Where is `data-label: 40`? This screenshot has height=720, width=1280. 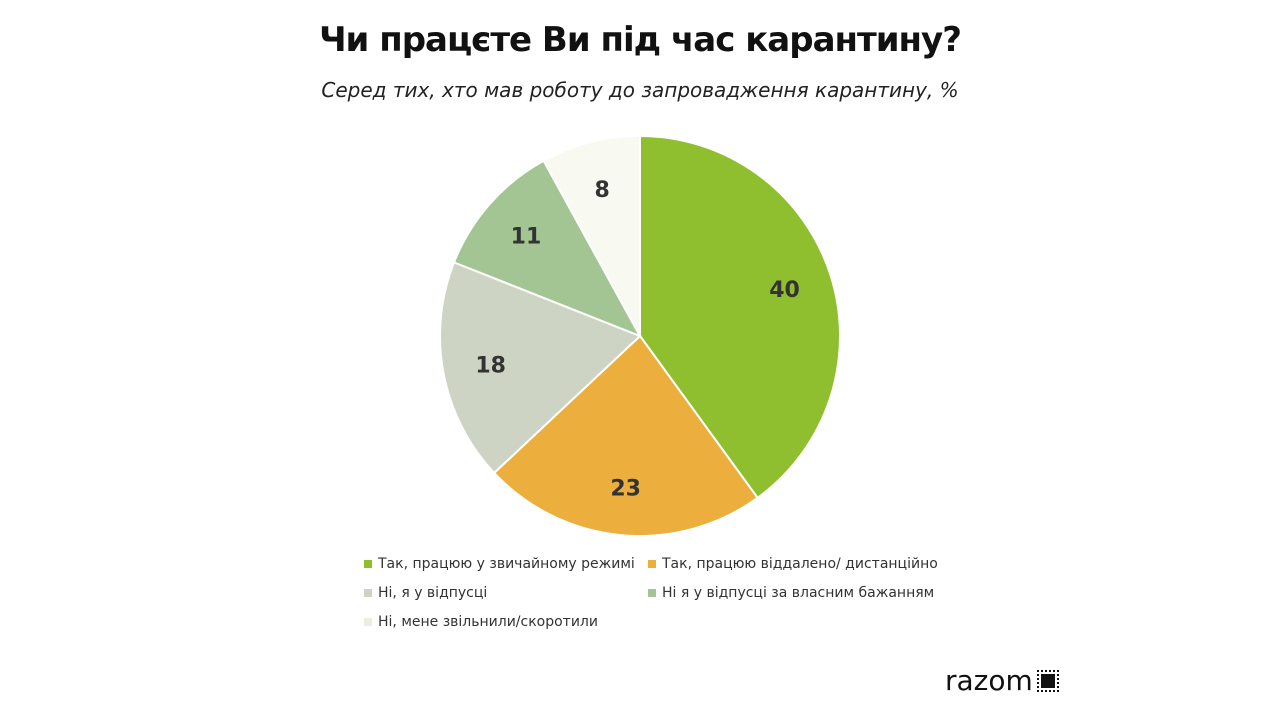
data-label: 40 is located at coordinates (784, 290).